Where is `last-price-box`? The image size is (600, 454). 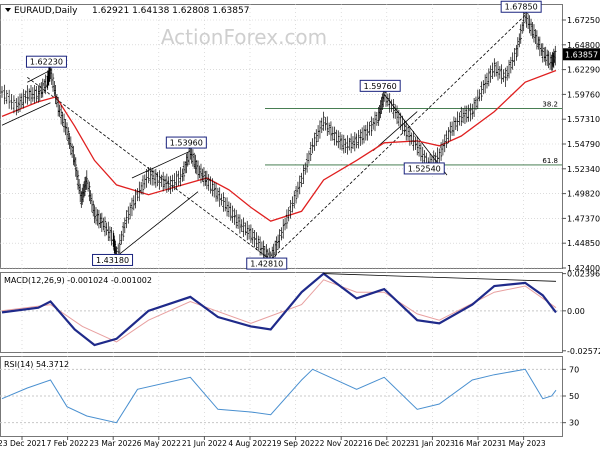
last-price-box is located at coordinates (581, 54).